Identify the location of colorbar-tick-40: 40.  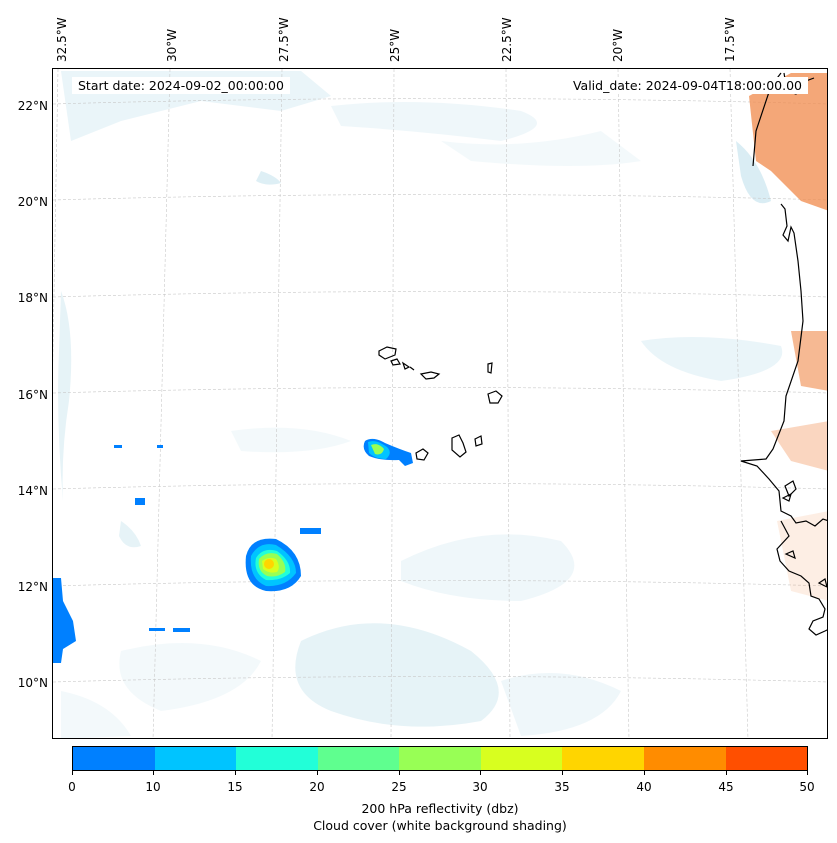
(644, 787).